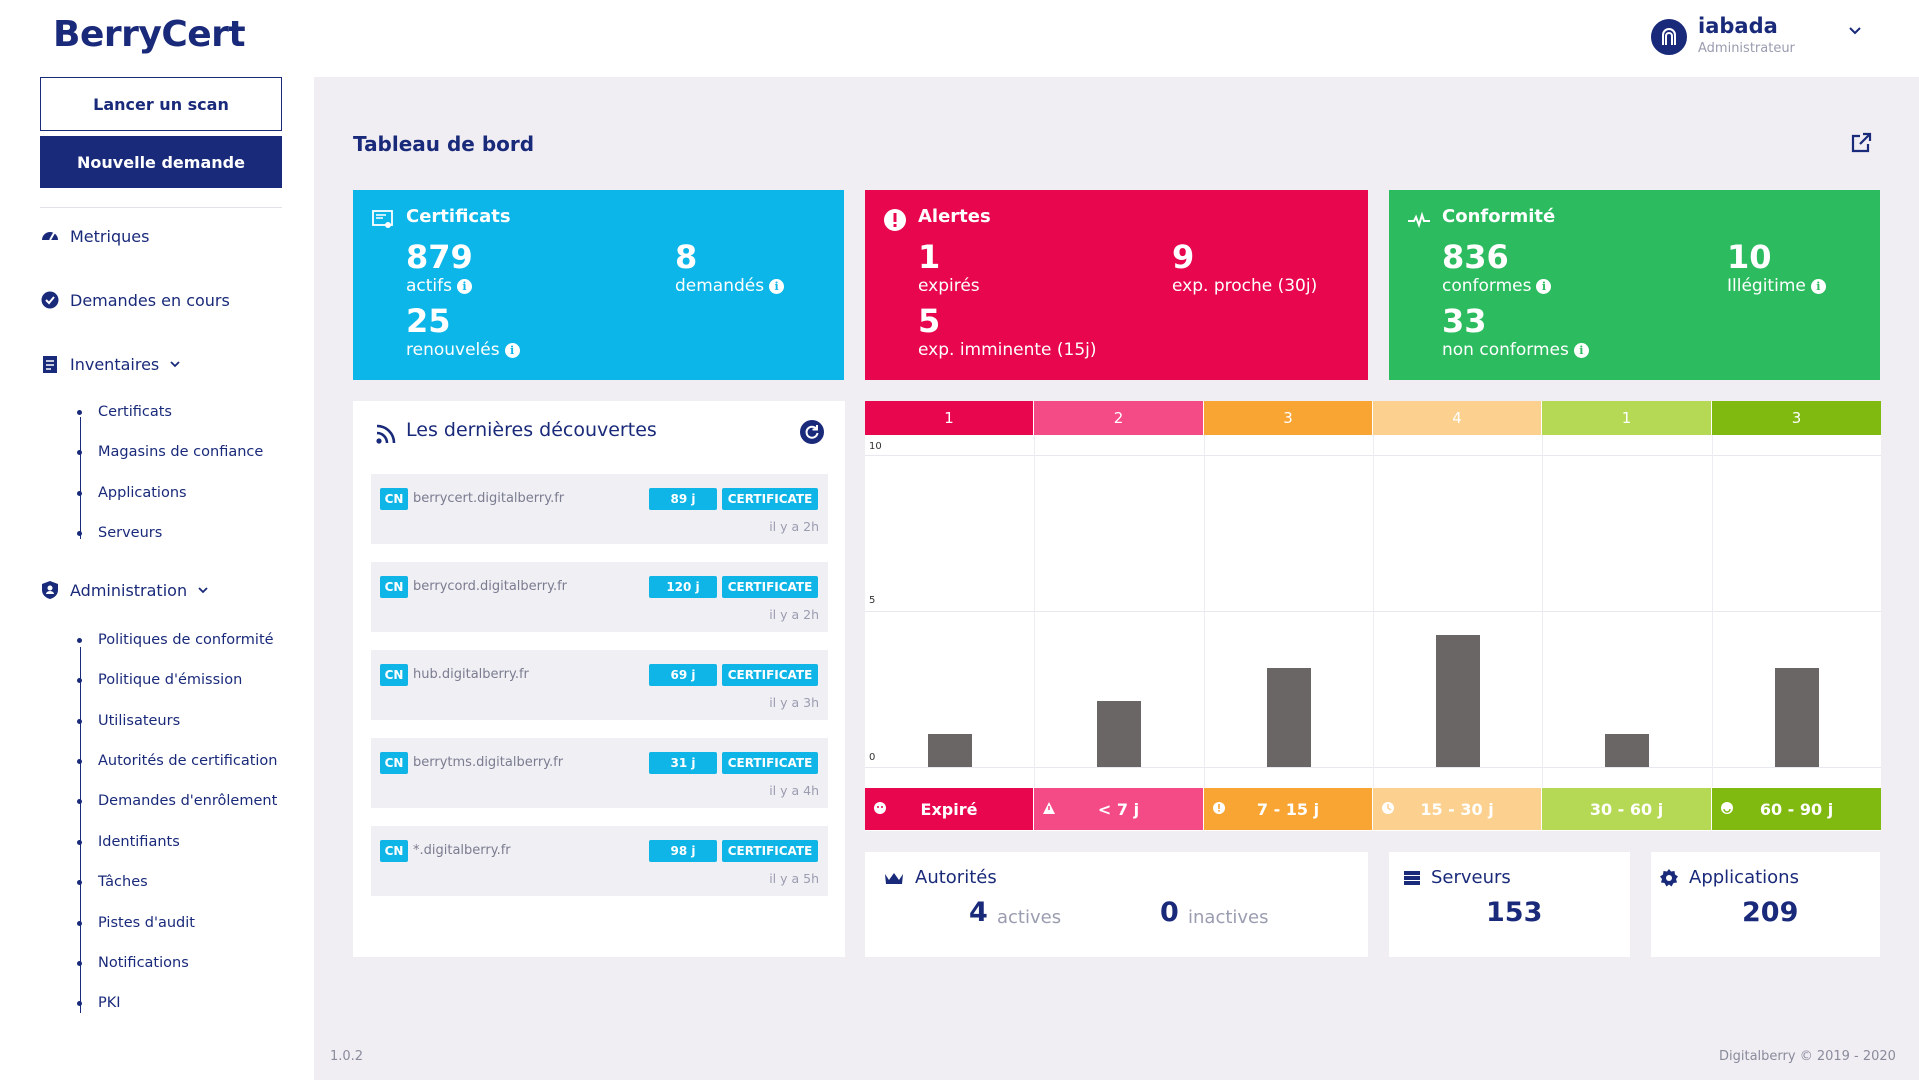 The image size is (1919, 1080). I want to click on user-avatar-icon, so click(1669, 37).